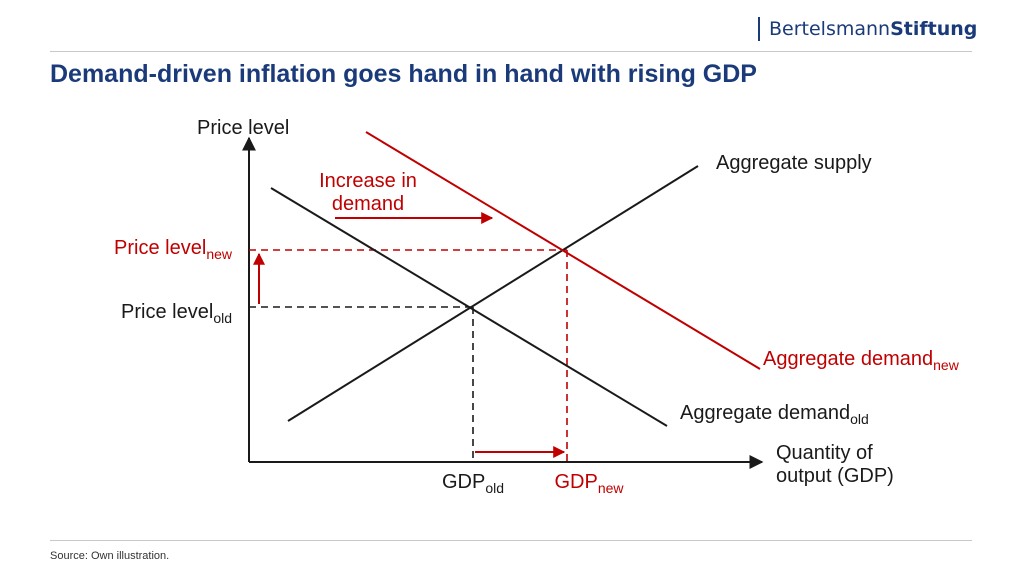  Describe the element at coordinates (835, 476) in the screenshot. I see `x-axis-label-2: output (GDP)` at that location.